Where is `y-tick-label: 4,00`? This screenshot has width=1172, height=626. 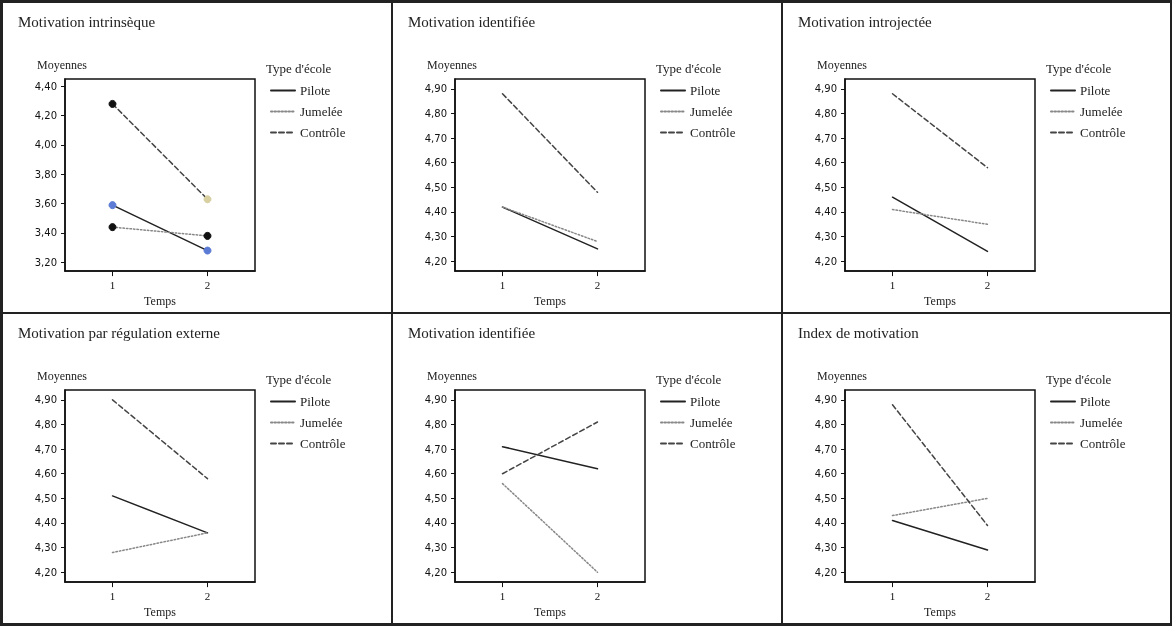 y-tick-label: 4,00 is located at coordinates (45, 145).